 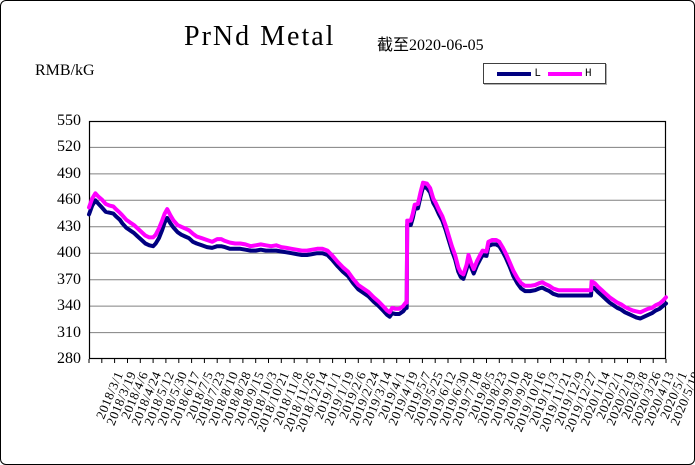 What do you see at coordinates (69, 120) in the screenshot?
I see `y-axis-tick-label: 550` at bounding box center [69, 120].